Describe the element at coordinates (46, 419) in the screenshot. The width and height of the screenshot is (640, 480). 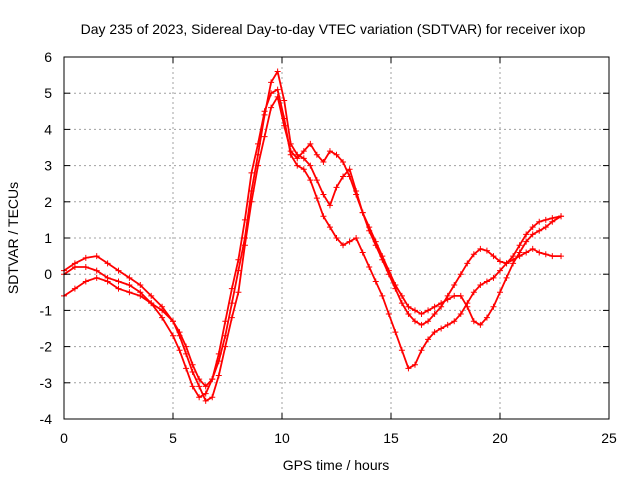
I see `y-tick-label: -4` at that location.